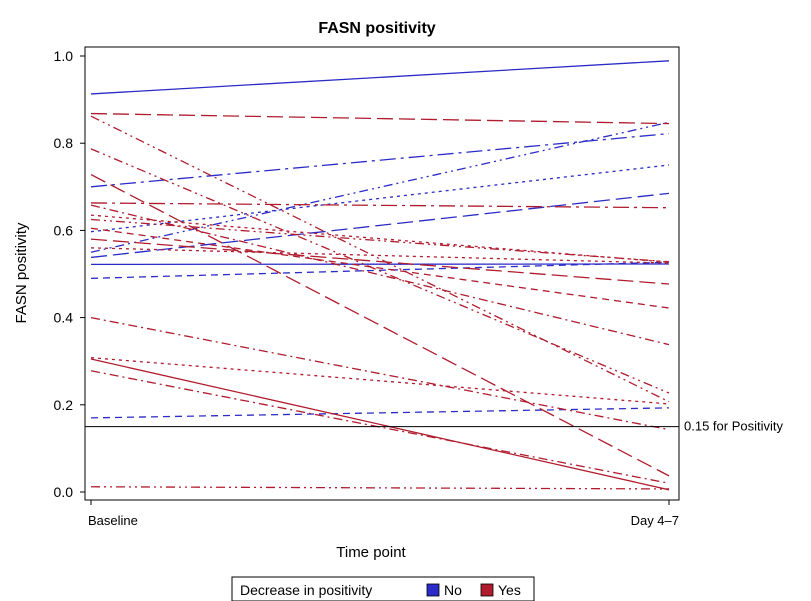  Describe the element at coordinates (509, 590) in the screenshot. I see `legend-label-yes: Yes` at that location.